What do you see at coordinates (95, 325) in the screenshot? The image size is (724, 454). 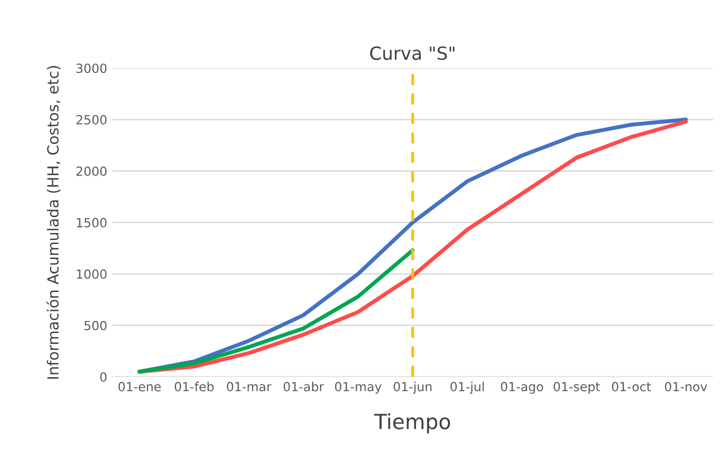 I see `y-tick-label: 500` at bounding box center [95, 325].